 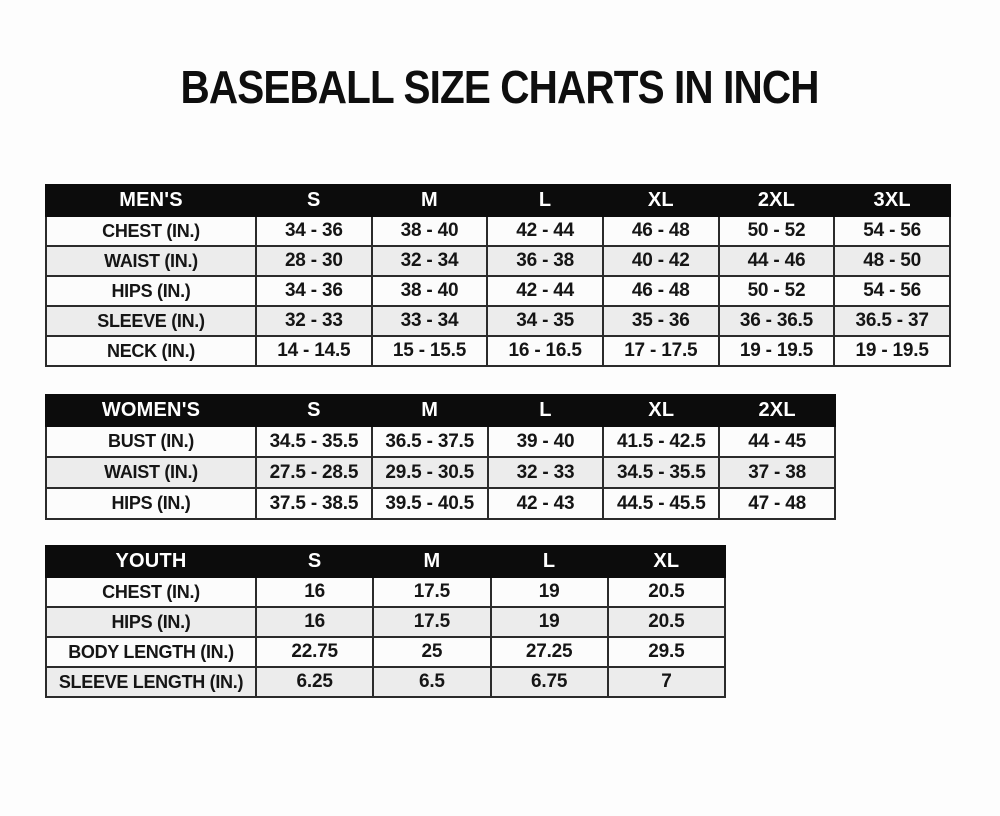 What do you see at coordinates (429, 503) in the screenshot?
I see `size-value-cell: 39.5 - 40.5` at bounding box center [429, 503].